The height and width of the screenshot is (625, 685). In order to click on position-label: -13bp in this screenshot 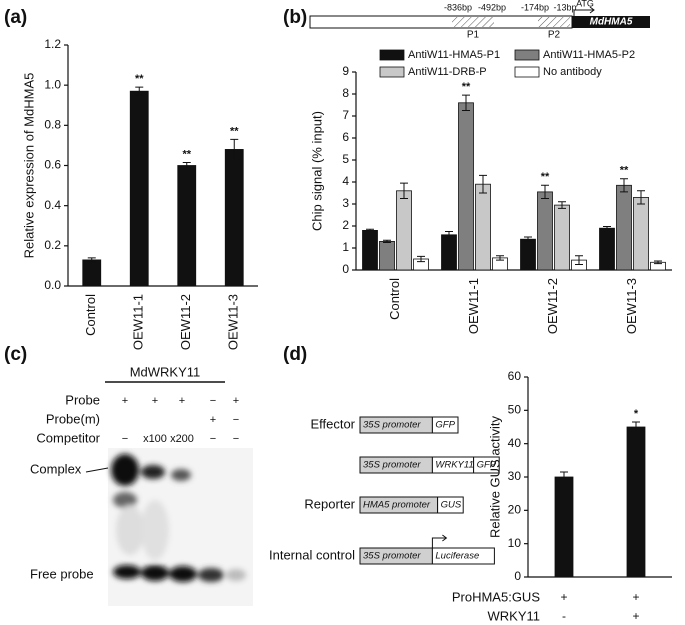, I will do `click(564, 7)`.